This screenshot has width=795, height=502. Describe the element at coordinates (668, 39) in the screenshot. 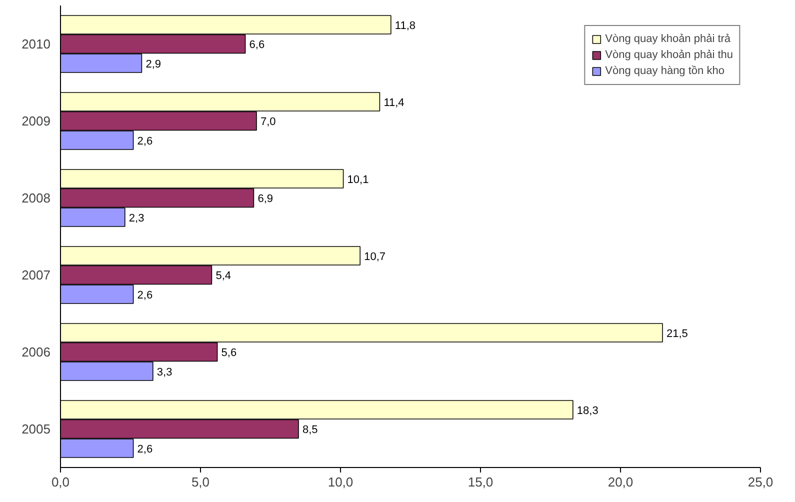

I see `legend-label: Vòng quay khoản phải trả` at that location.